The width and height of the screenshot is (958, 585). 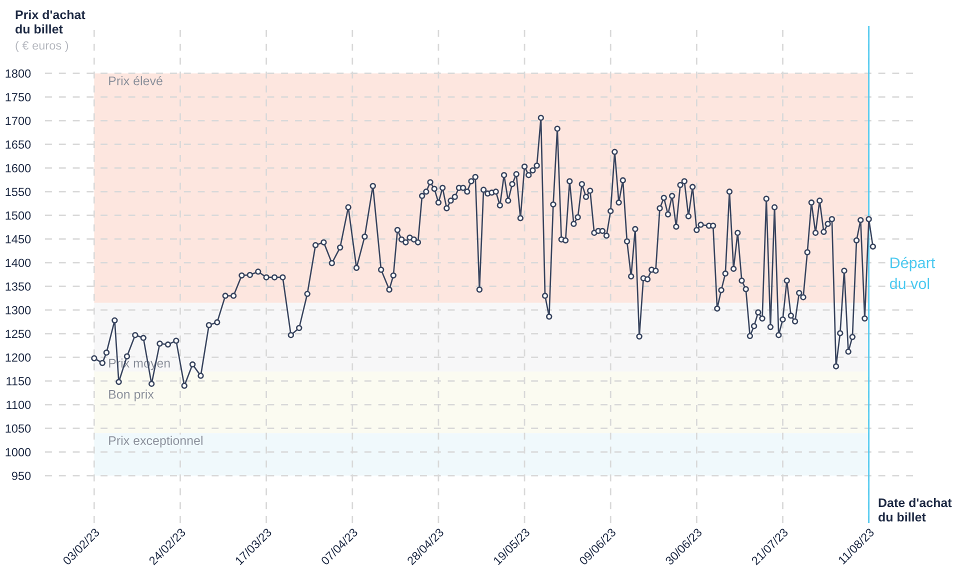 What do you see at coordinates (21, 476) in the screenshot?
I see `y-tick-label: 950` at bounding box center [21, 476].